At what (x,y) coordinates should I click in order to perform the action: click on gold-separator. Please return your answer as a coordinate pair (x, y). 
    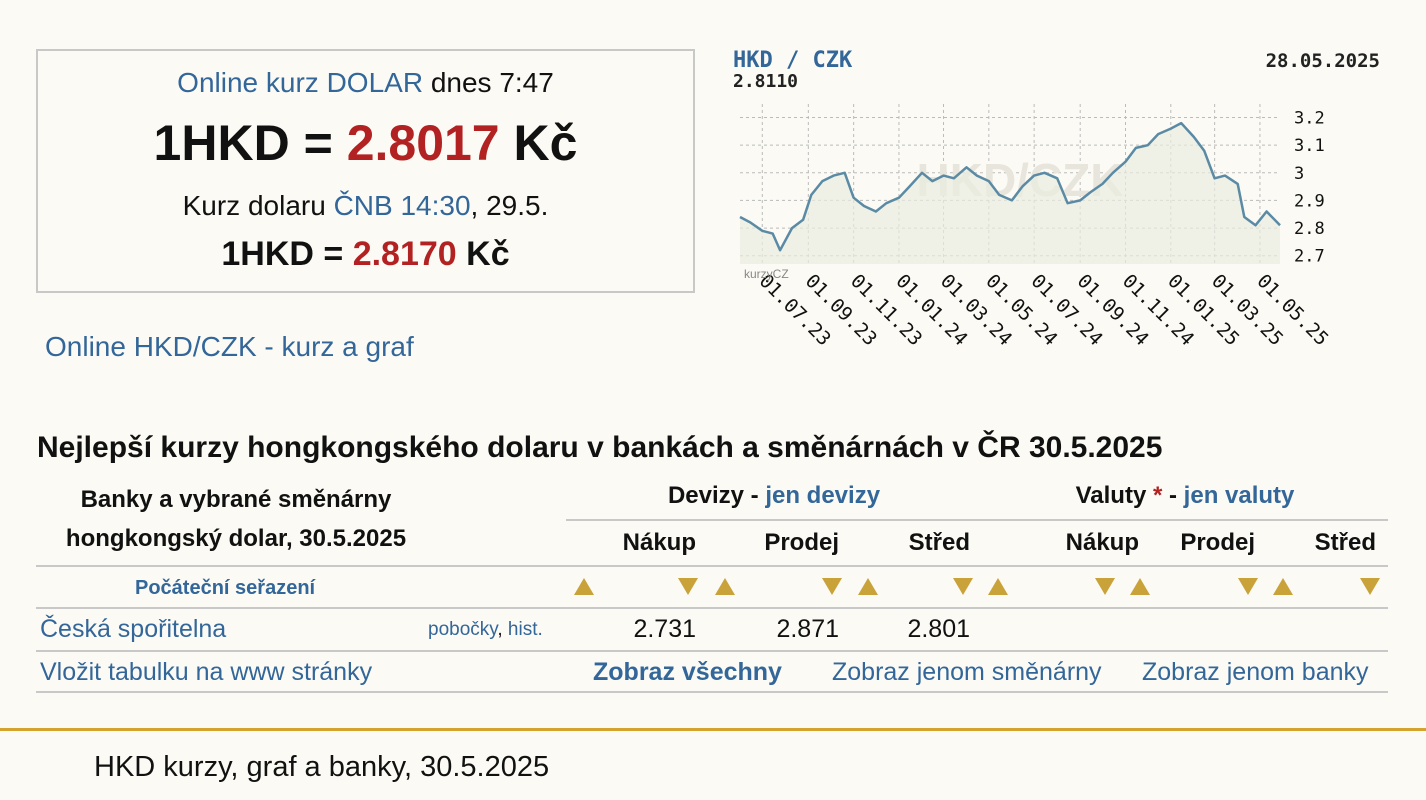
    Looking at the image, I should click on (713, 729).